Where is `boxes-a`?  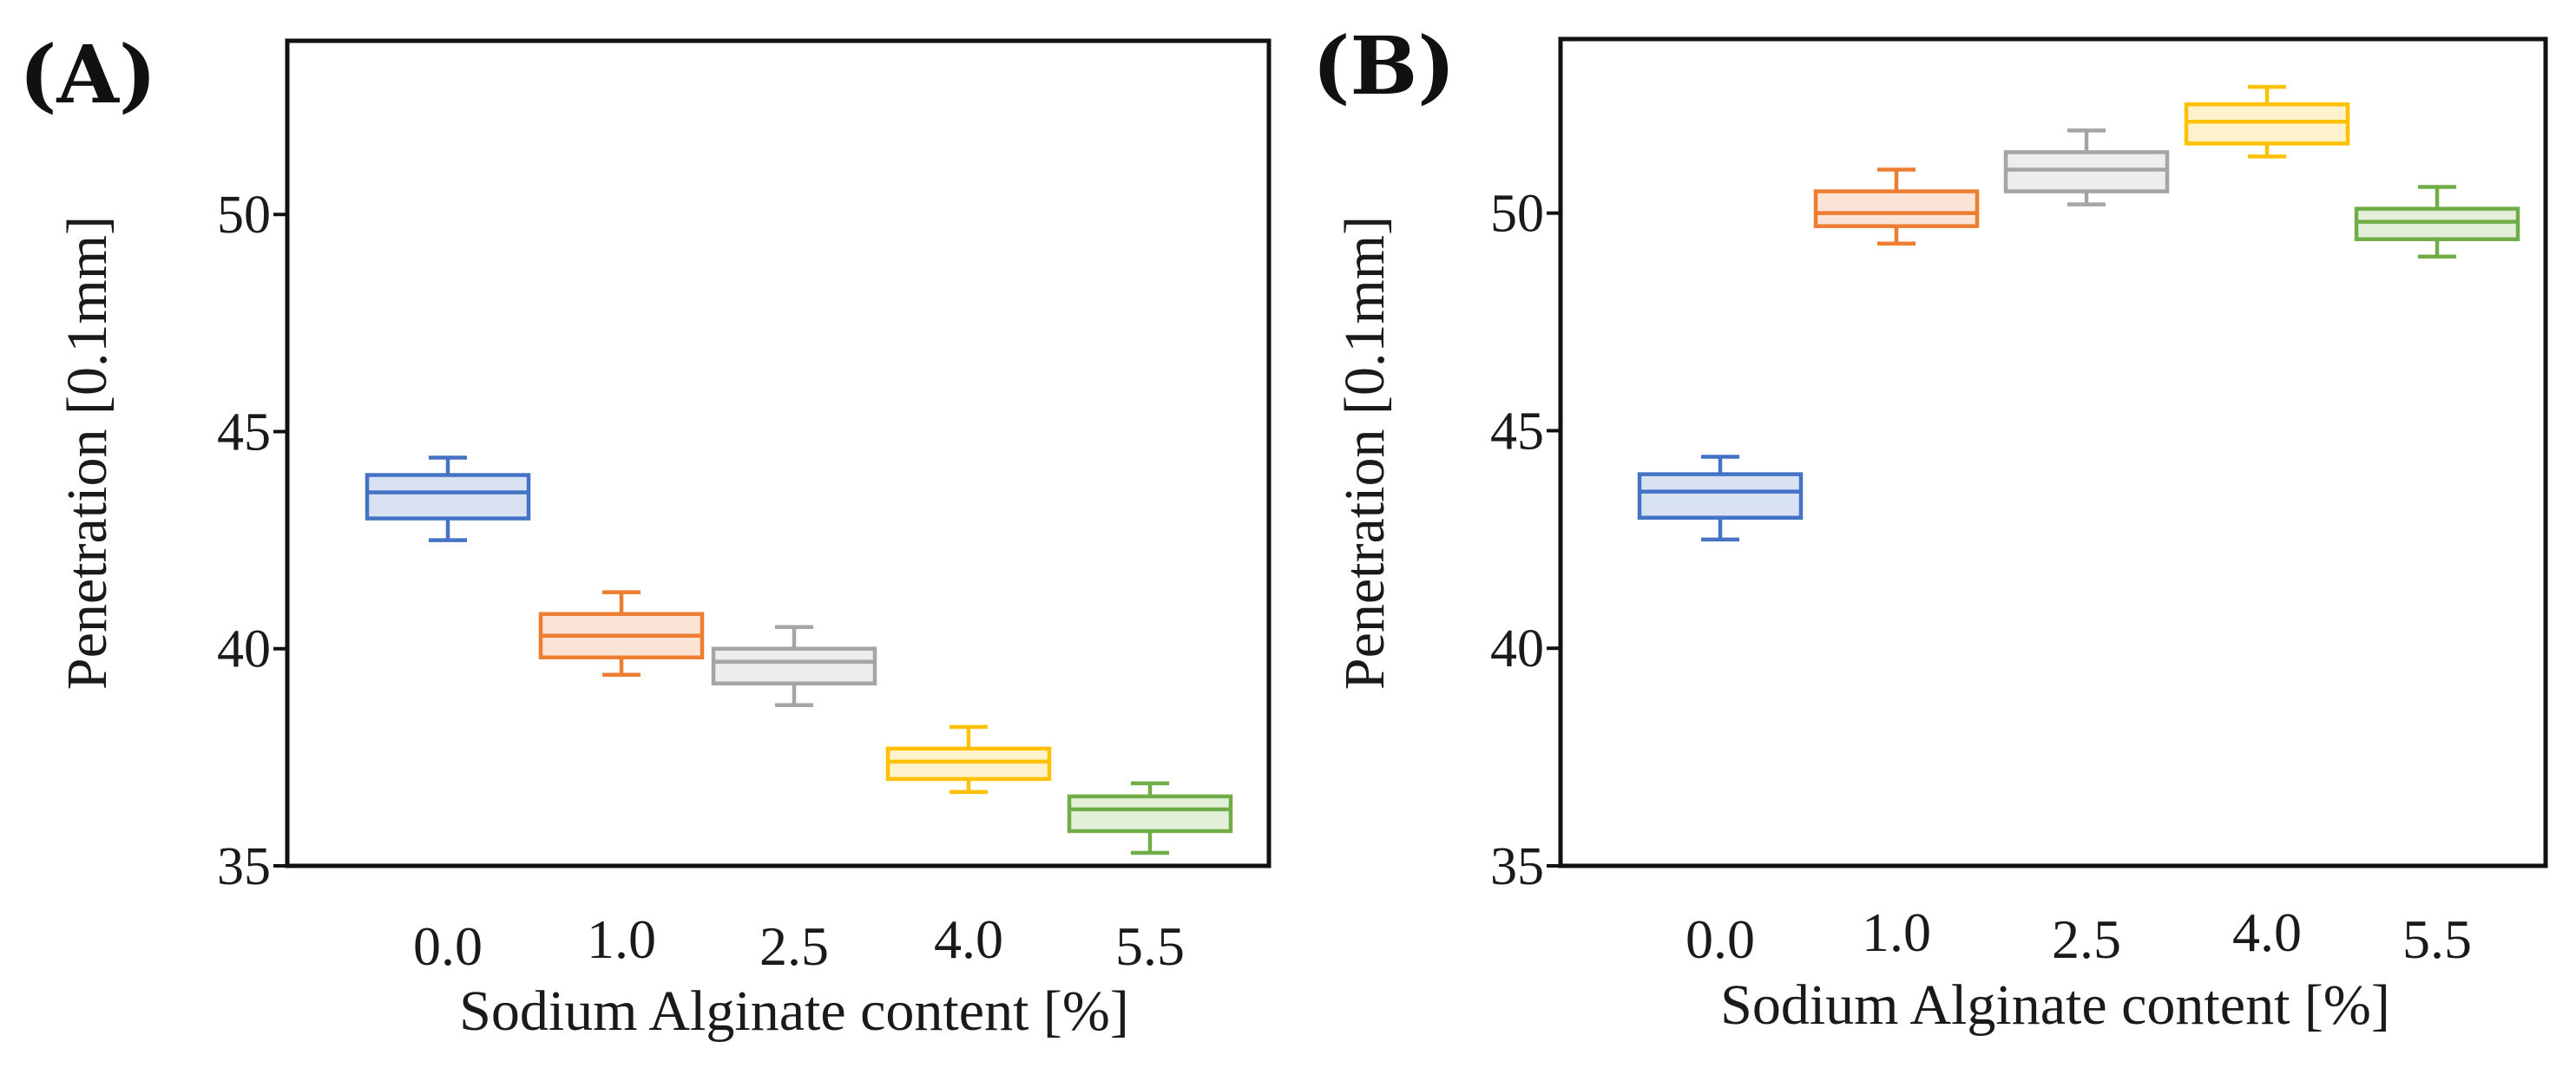
boxes-a is located at coordinates (799, 655).